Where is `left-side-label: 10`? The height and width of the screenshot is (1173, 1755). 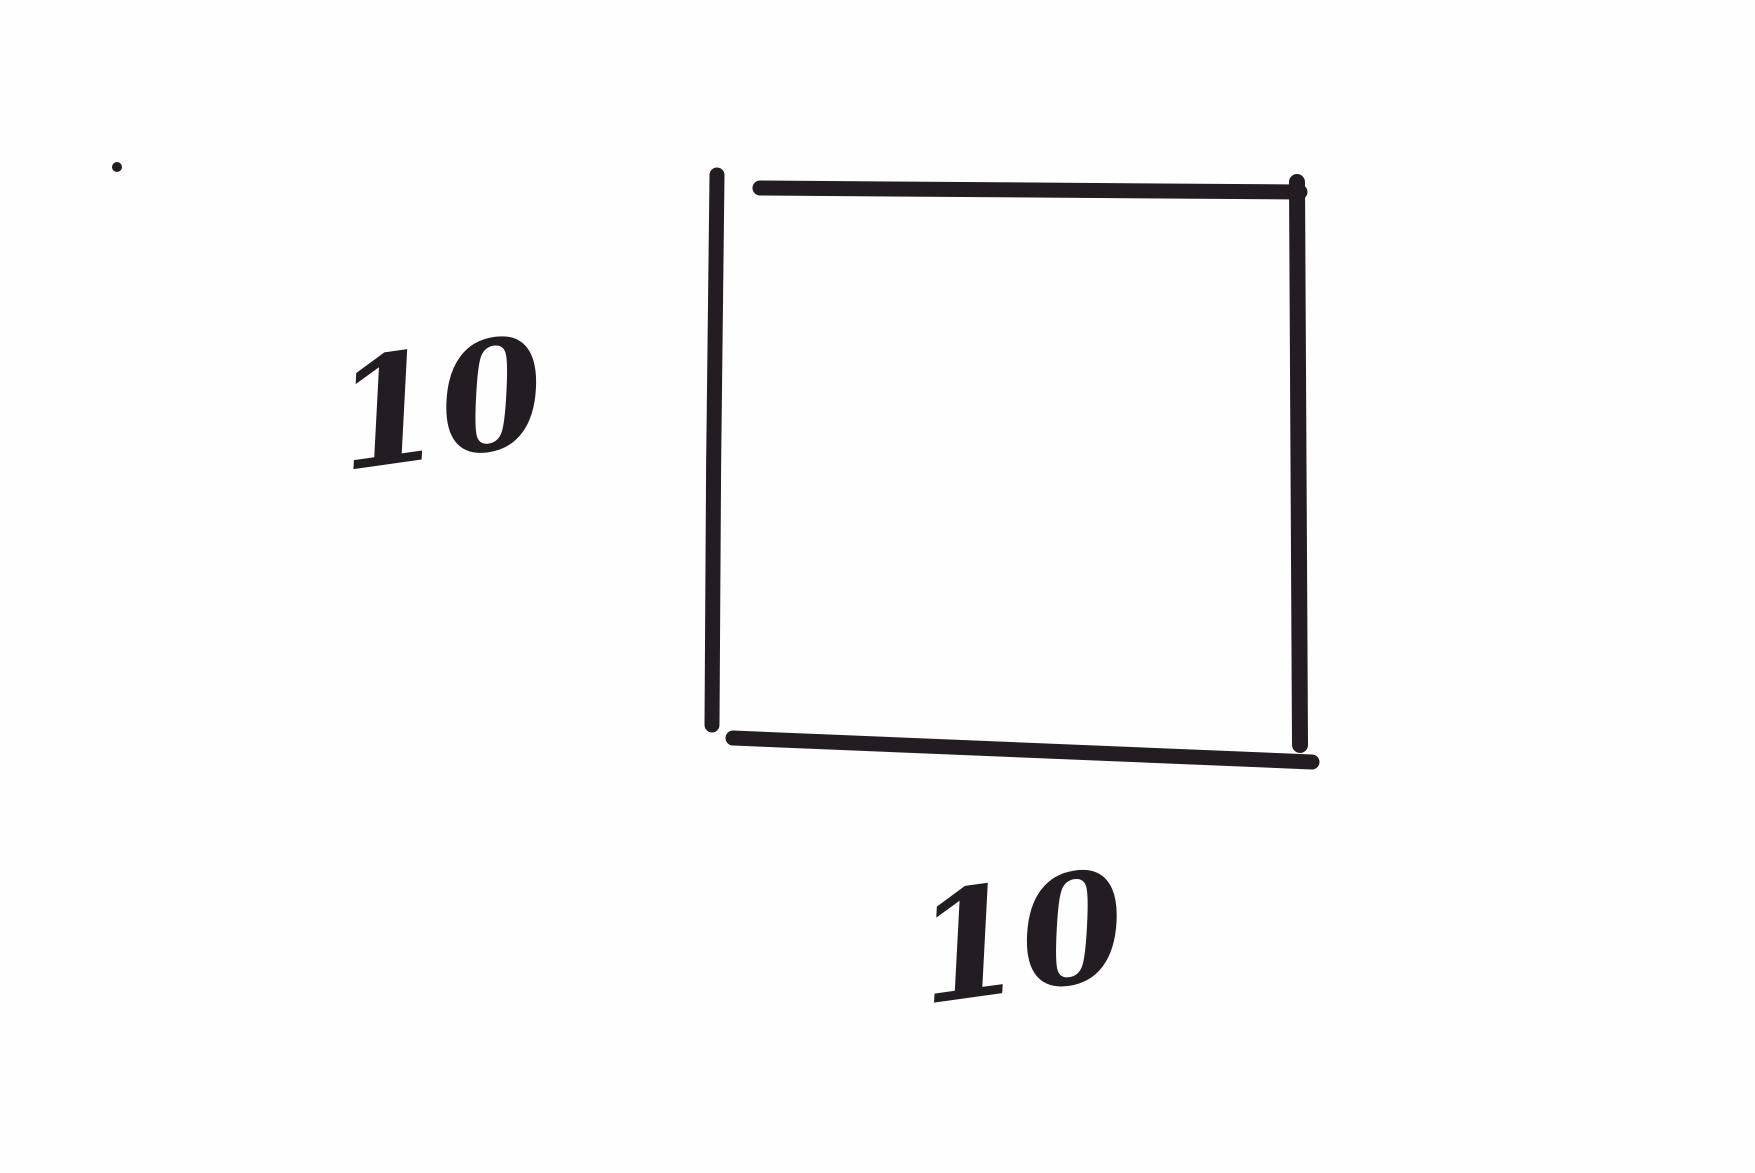 left-side-label: 10 is located at coordinates (439, 404).